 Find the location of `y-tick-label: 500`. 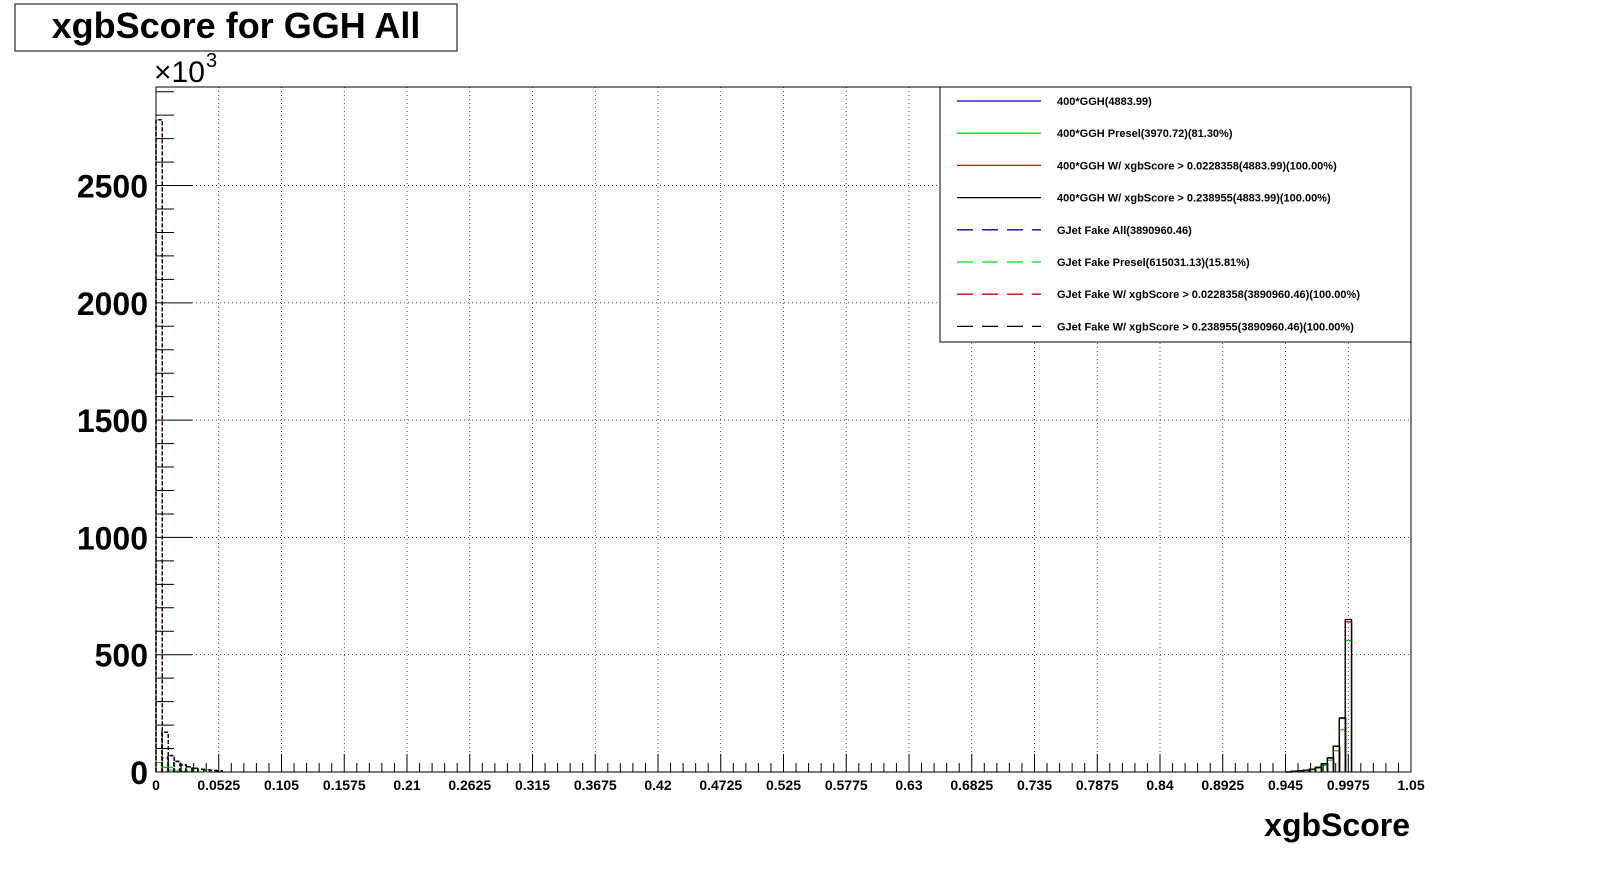

y-tick-label: 500 is located at coordinates (121, 656).